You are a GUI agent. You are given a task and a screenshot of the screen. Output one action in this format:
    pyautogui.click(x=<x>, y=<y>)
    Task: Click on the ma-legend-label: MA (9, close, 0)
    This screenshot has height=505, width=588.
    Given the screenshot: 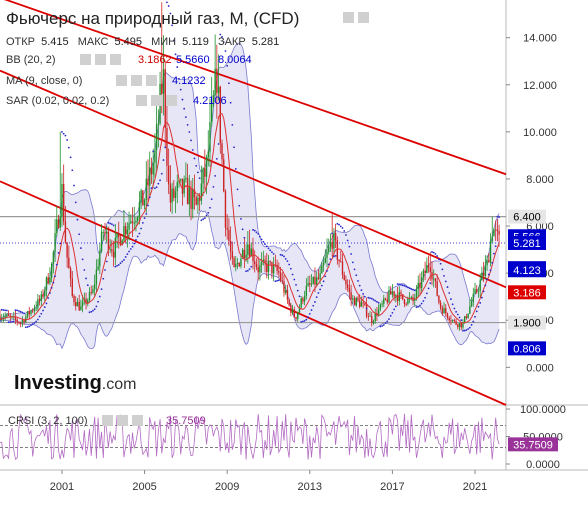 What is the action you would take?
    pyautogui.click(x=44, y=81)
    